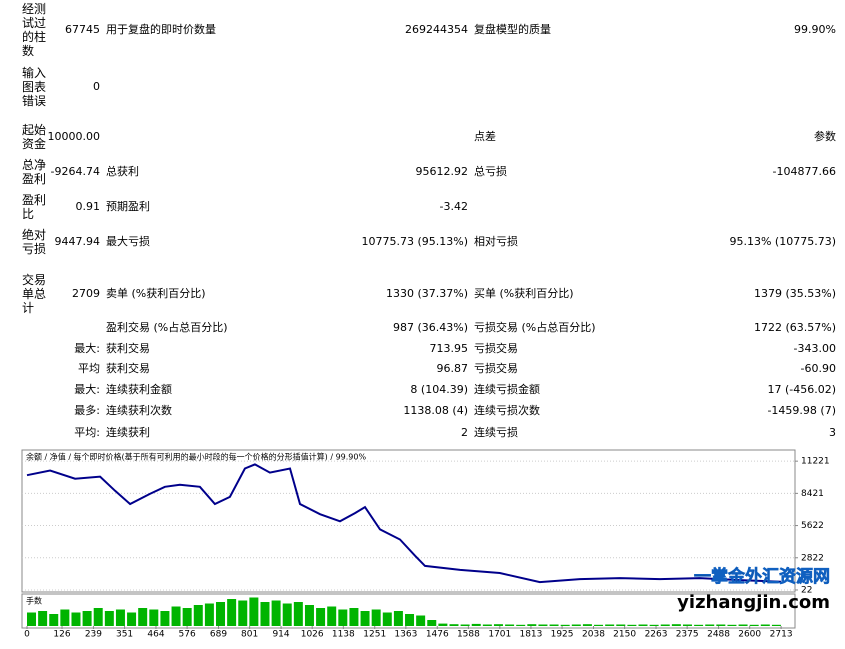  Describe the element at coordinates (499, 635) in the screenshot. I see `x-tick-label: 1701` at that location.